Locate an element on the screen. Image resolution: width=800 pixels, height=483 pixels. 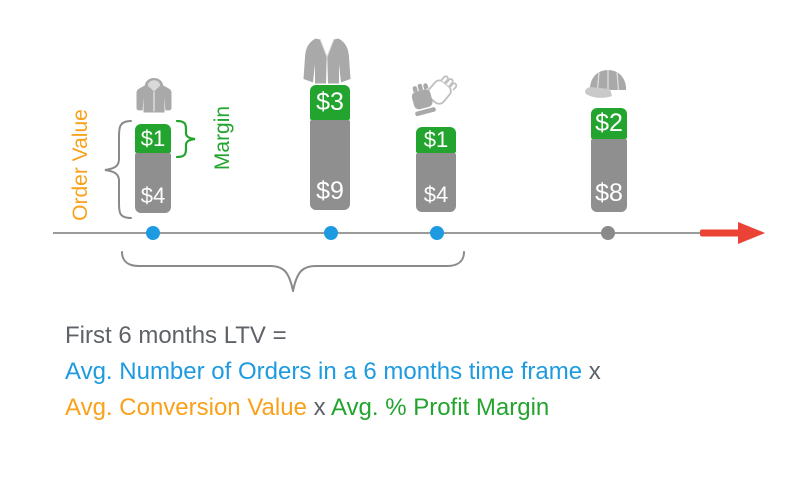
margin-segment: $2 is located at coordinates (609, 123).